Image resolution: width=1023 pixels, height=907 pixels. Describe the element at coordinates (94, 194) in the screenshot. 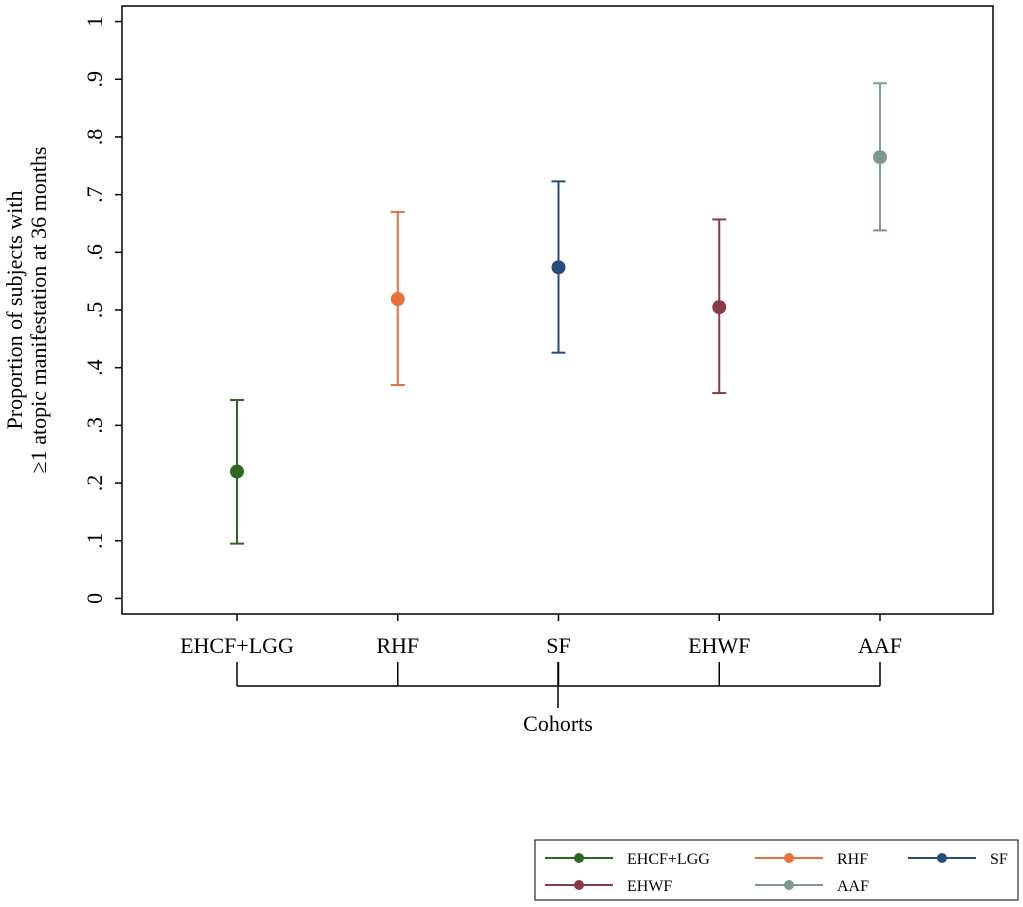

I see `y-tick-label: .7` at that location.